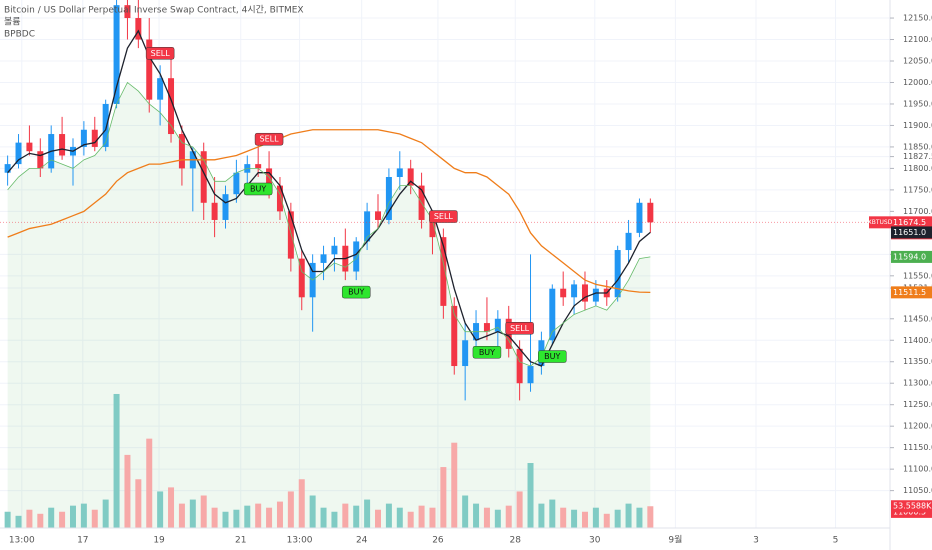 This screenshot has width=932, height=550. What do you see at coordinates (917, 447) in the screenshot?
I see `y-tick-label: 11150.0` at bounding box center [917, 447].